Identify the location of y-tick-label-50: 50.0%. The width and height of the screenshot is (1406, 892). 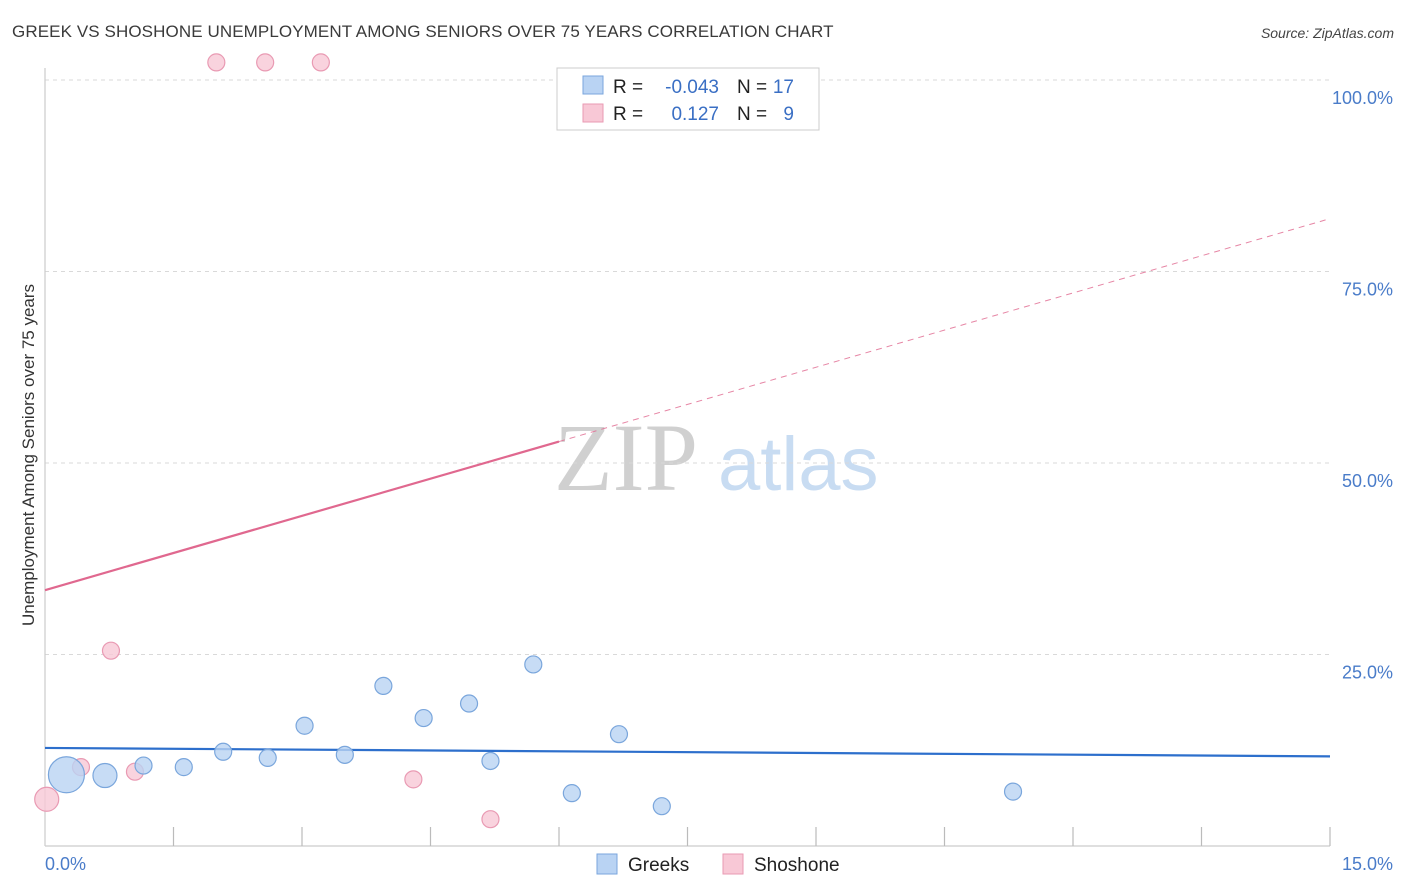
(1367, 481).